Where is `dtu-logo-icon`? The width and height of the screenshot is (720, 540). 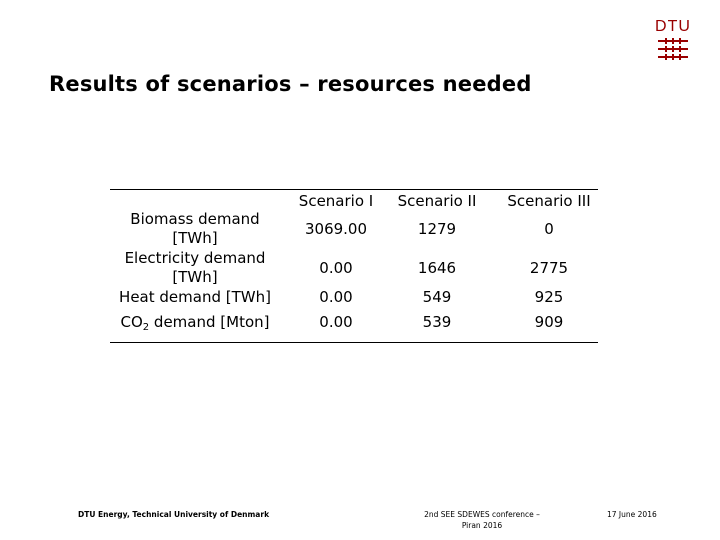
dtu-logo-icon is located at coordinates (673, 49).